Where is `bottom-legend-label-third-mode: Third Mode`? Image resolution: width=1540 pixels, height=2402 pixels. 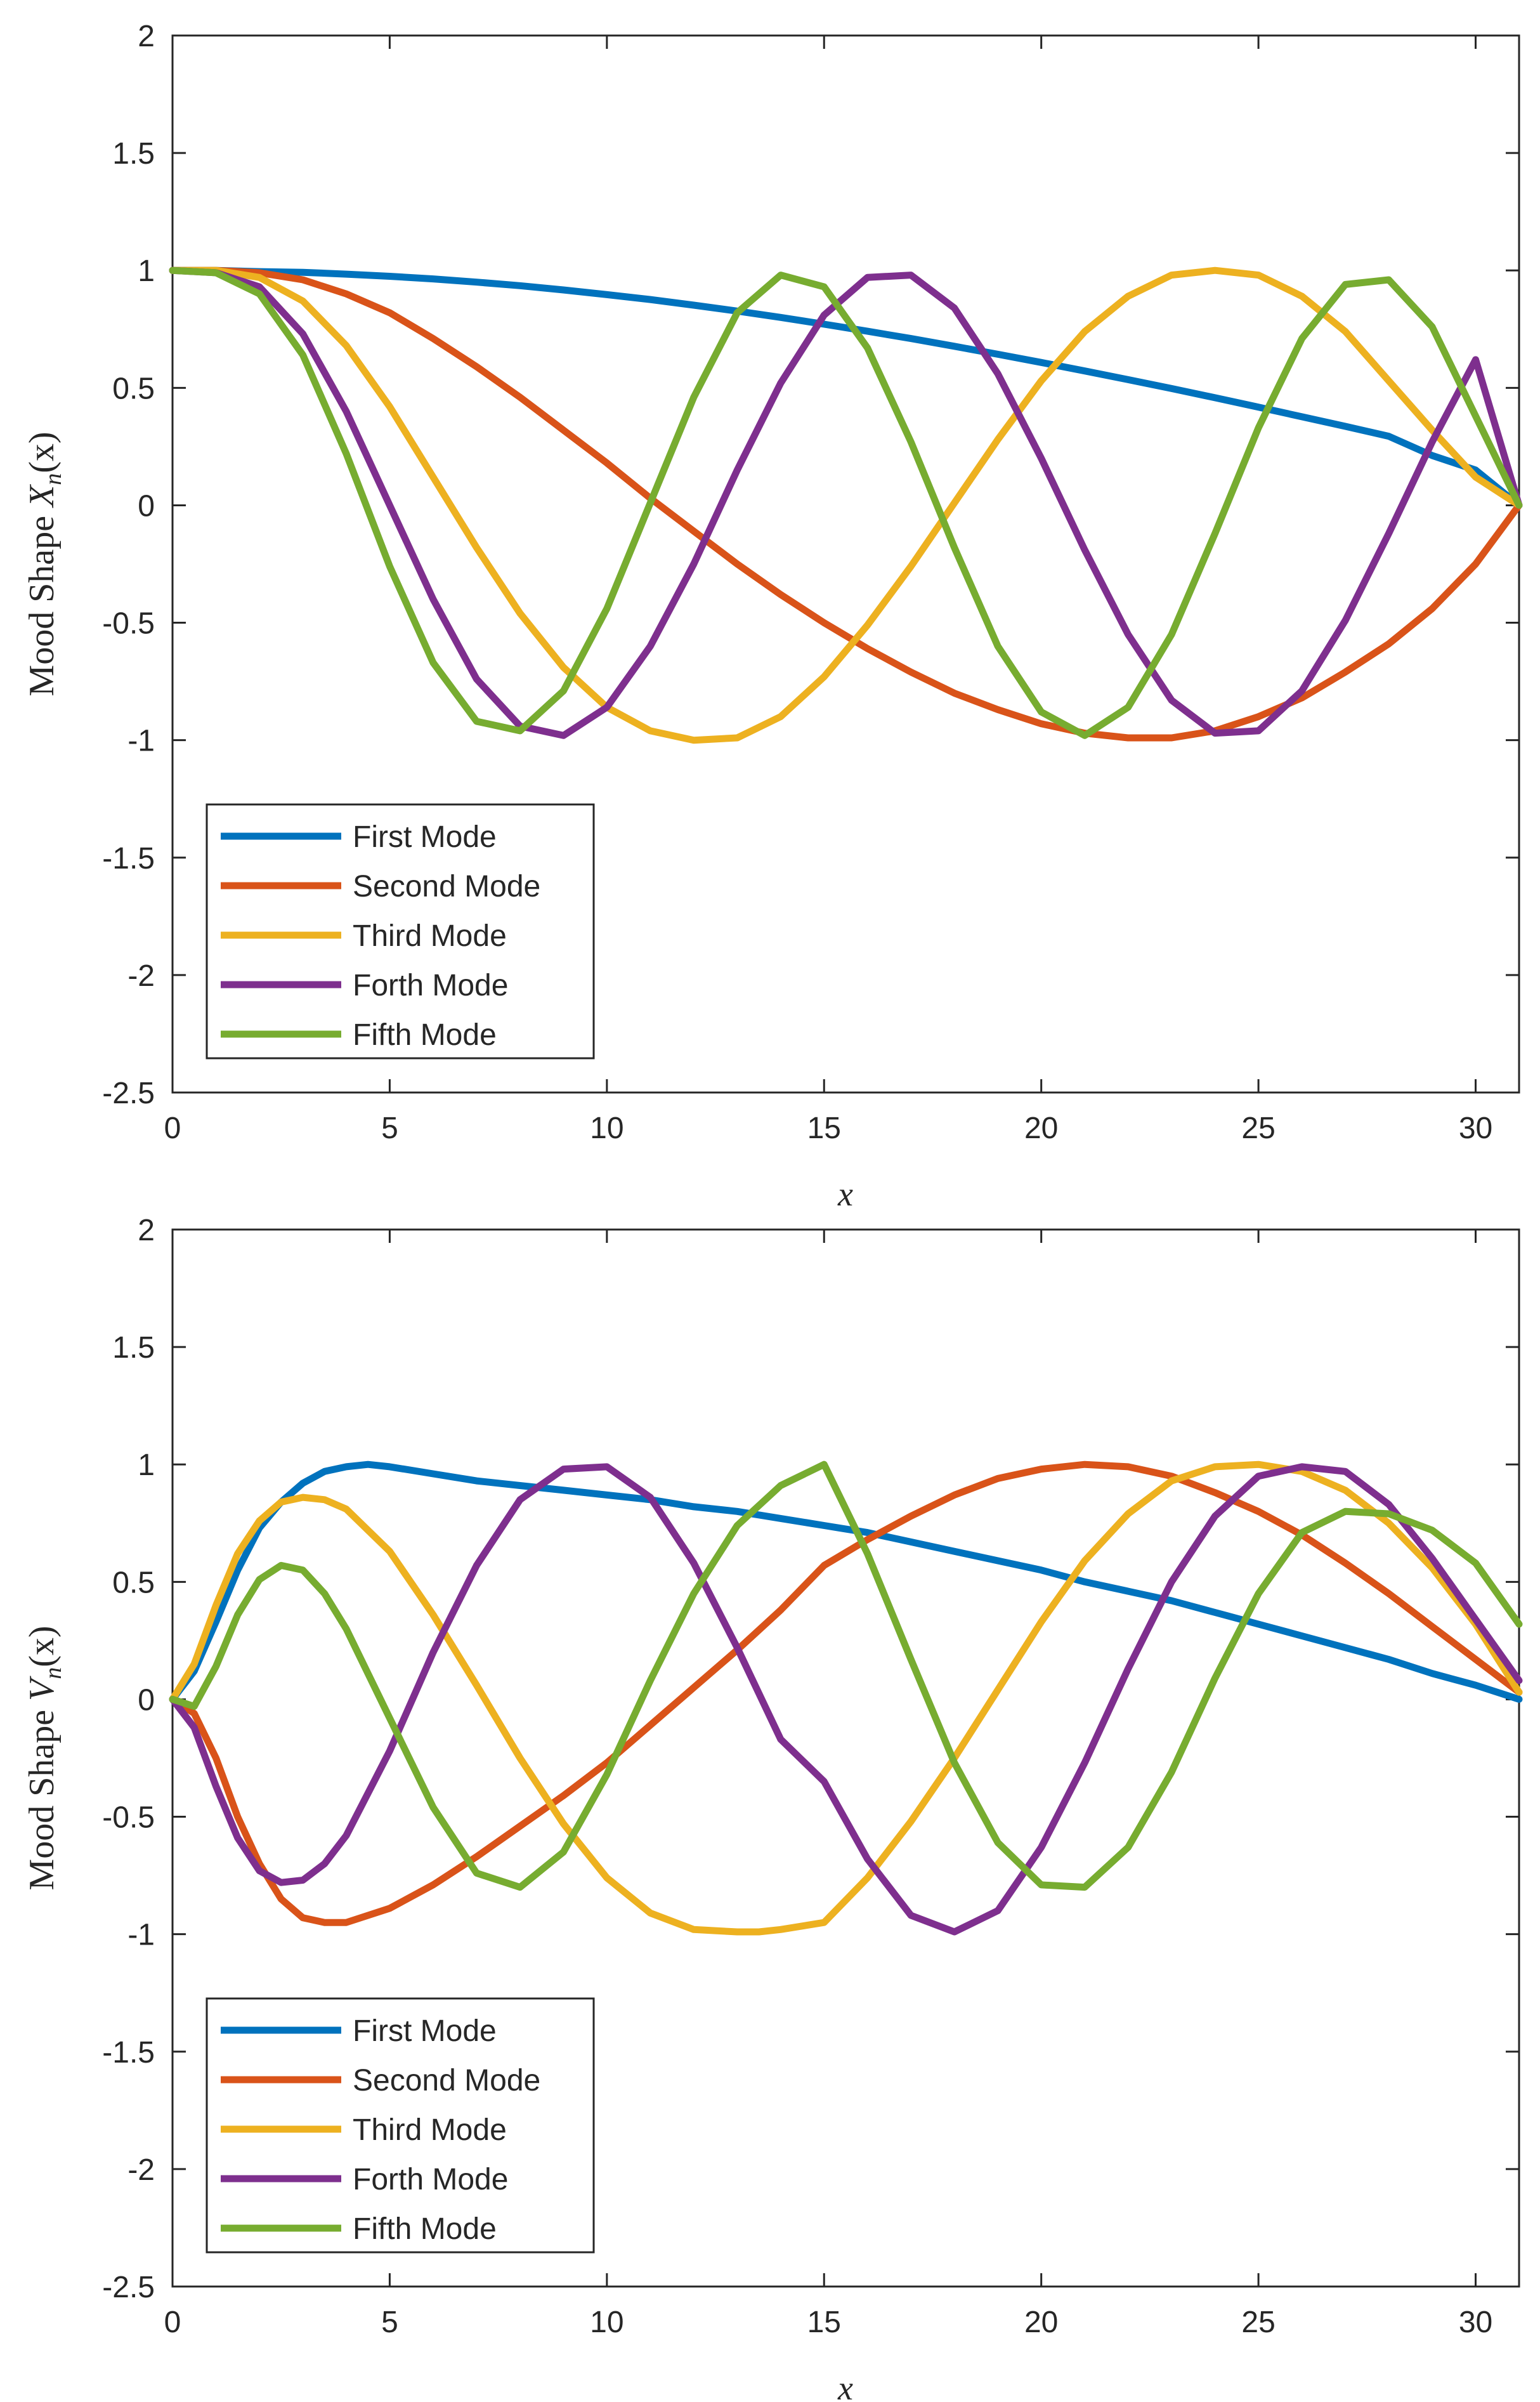
bottom-legend-label-third-mode: Third Mode is located at coordinates (430, 2130).